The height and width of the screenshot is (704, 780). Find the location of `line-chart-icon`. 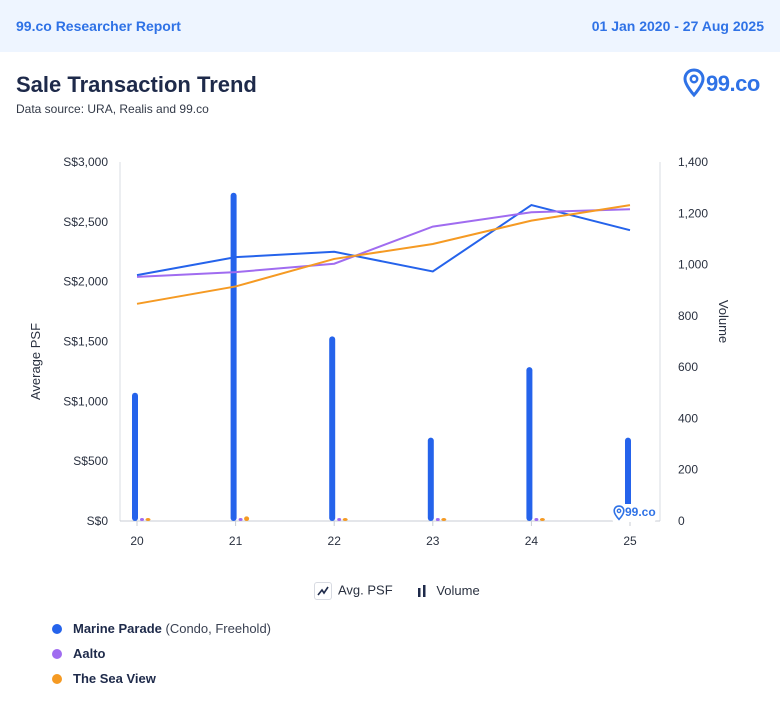

line-chart-icon is located at coordinates (323, 591).